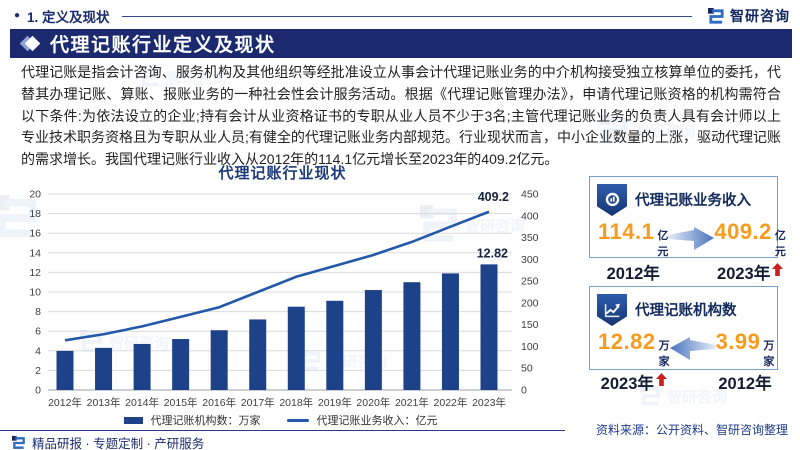  What do you see at coordinates (38, 332) in the screenshot?
I see `svg-text: 6` at bounding box center [38, 332].